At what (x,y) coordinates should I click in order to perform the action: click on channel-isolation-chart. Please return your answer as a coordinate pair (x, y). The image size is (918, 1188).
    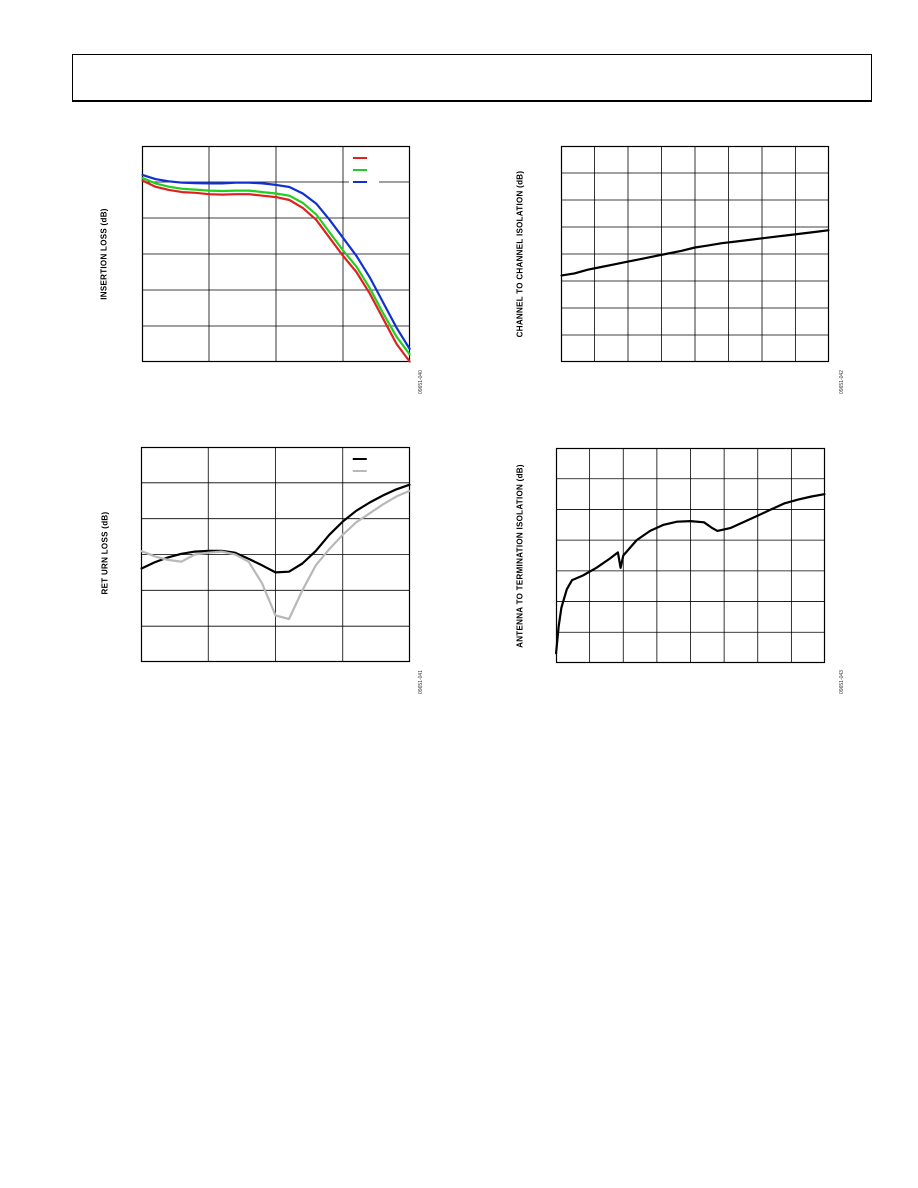
    Looking at the image, I should click on (695, 254).